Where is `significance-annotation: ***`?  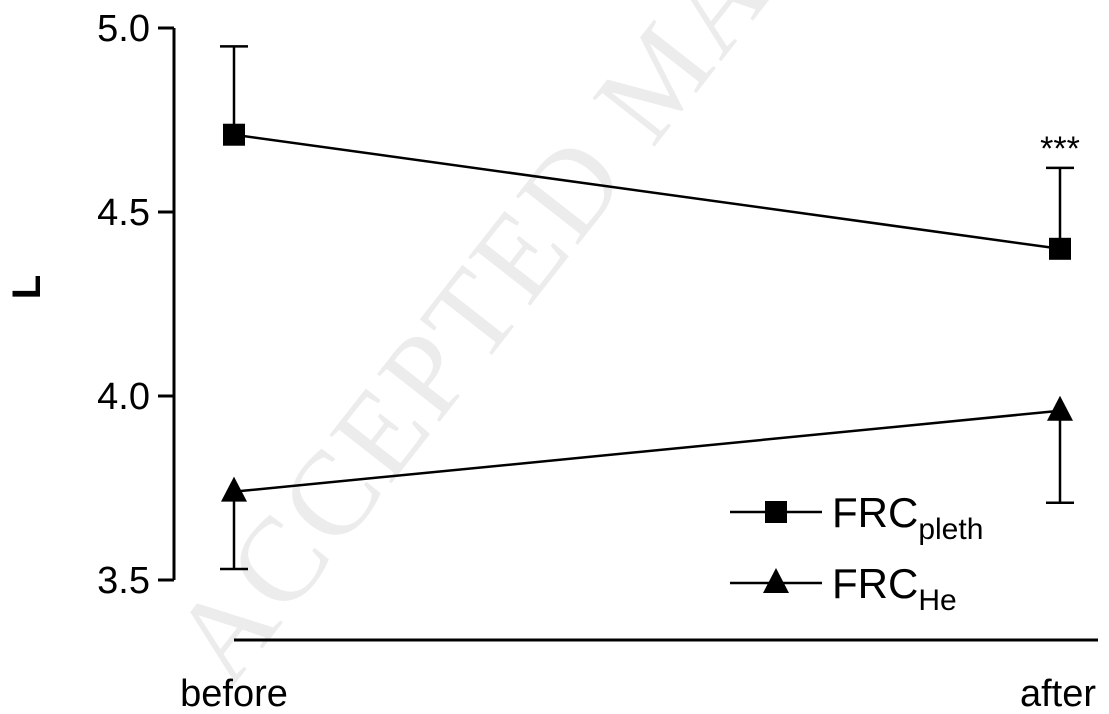 significance-annotation: *** is located at coordinates (1060, 149).